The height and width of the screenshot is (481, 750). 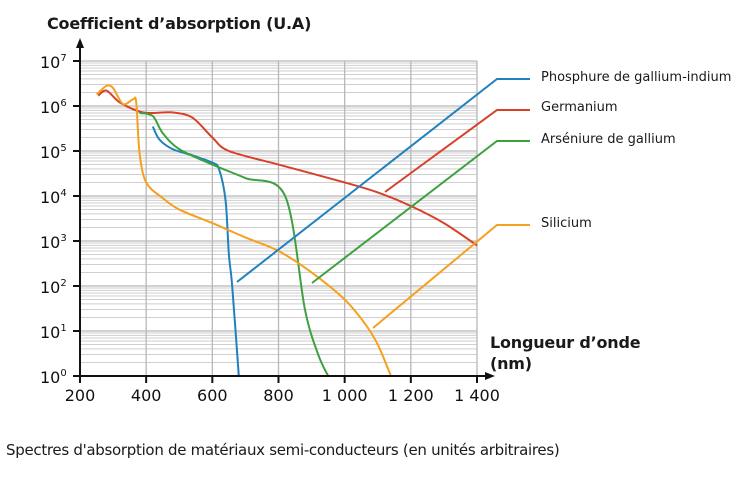 What do you see at coordinates (53, 62) in the screenshot?
I see `svg-text: 10⁷` at bounding box center [53, 62].